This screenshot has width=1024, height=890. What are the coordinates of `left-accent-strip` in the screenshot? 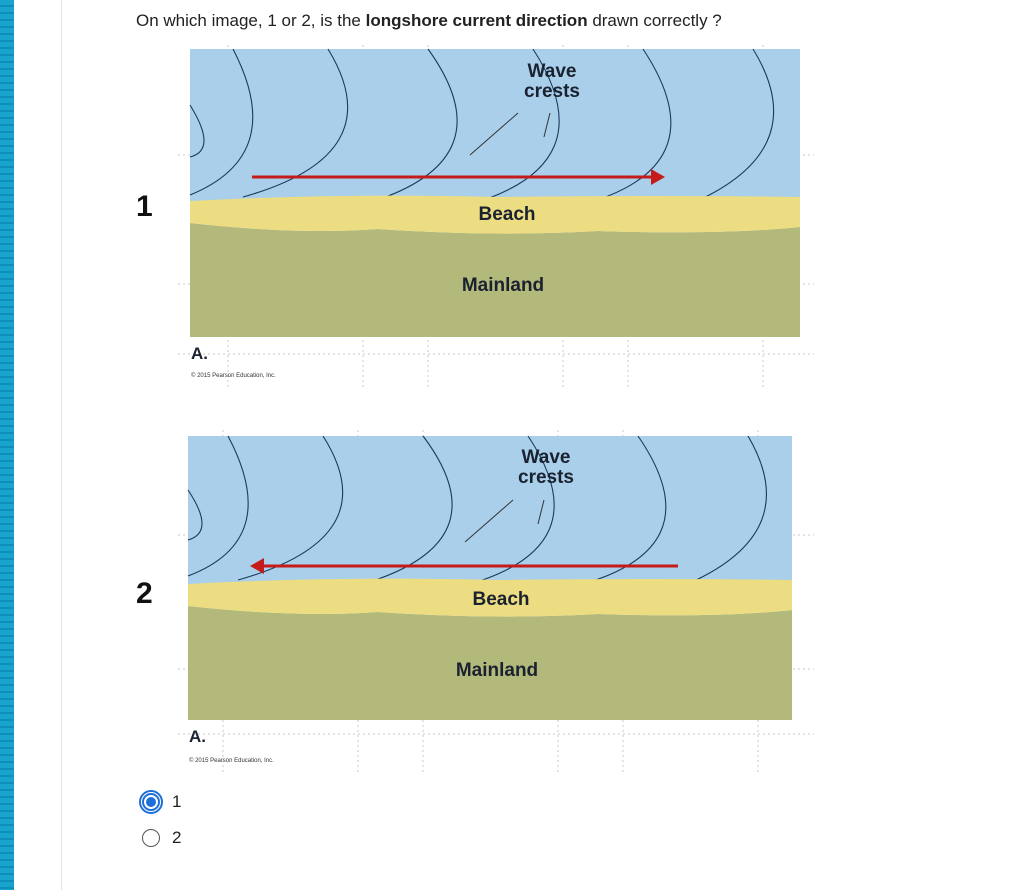 It's located at (7, 445).